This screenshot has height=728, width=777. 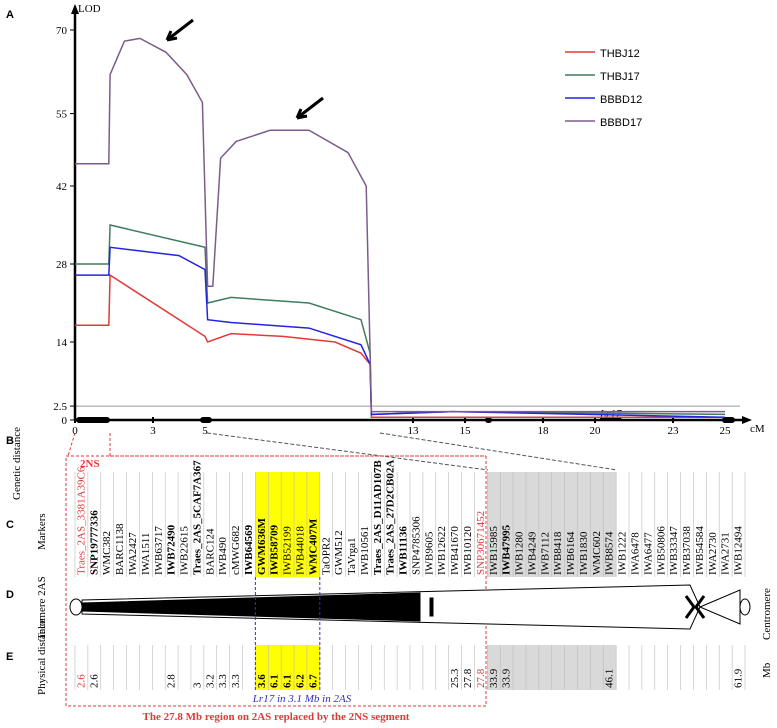 What do you see at coordinates (313, 546) in the screenshot?
I see `marker-label: WMC407M` at bounding box center [313, 546].